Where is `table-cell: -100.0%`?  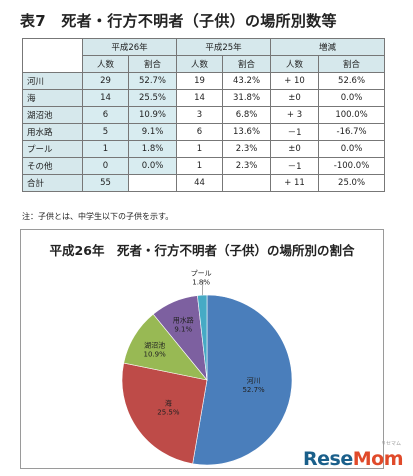 table-cell: -100.0% is located at coordinates (352, 166).